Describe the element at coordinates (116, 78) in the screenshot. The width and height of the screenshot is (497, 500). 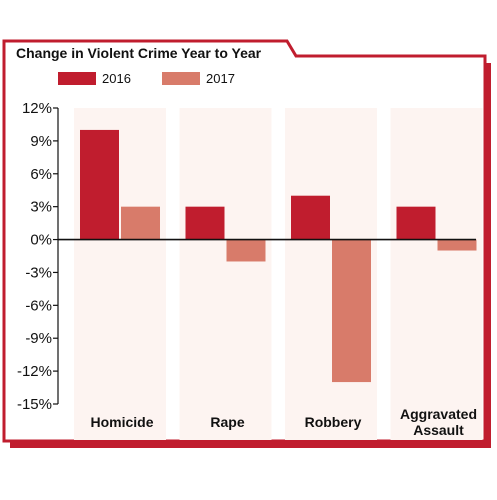
I see `legend-label-2016: 2016` at that location.